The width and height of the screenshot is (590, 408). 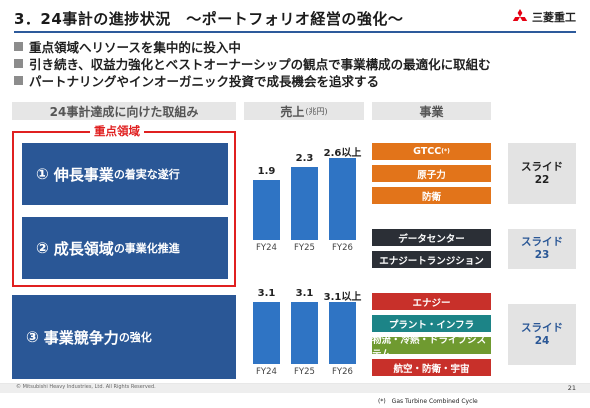 I want to click on business-gtcc: GTCC (*), so click(x=431, y=151).